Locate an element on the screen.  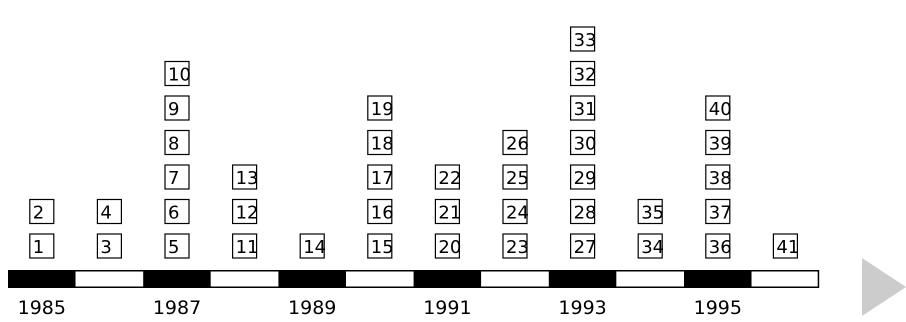
item-box: 34 is located at coordinates (650, 246).